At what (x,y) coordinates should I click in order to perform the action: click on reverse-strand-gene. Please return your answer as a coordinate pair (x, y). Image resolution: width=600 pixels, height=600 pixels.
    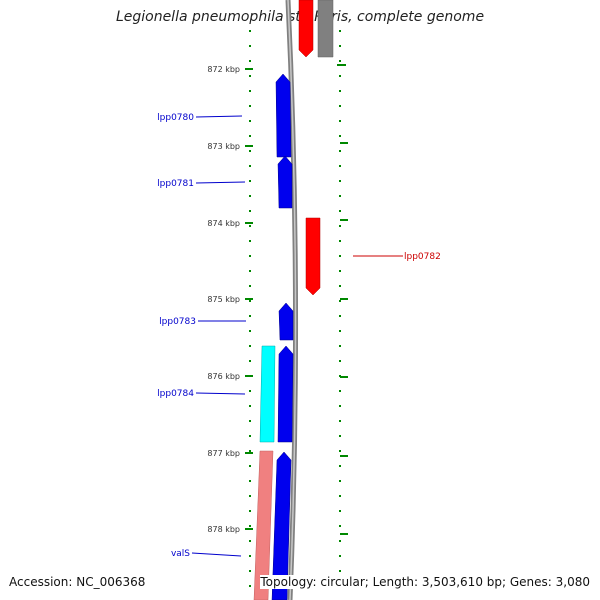
    Looking at the image, I should click on (306, 29).